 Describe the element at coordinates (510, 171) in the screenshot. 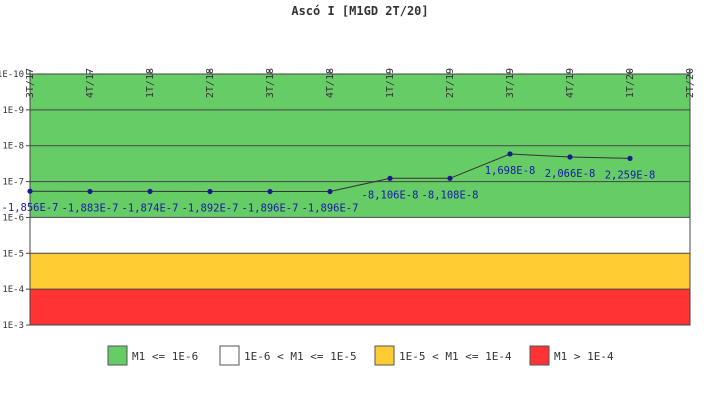

I see `data-label: 1,698E-8` at that location.